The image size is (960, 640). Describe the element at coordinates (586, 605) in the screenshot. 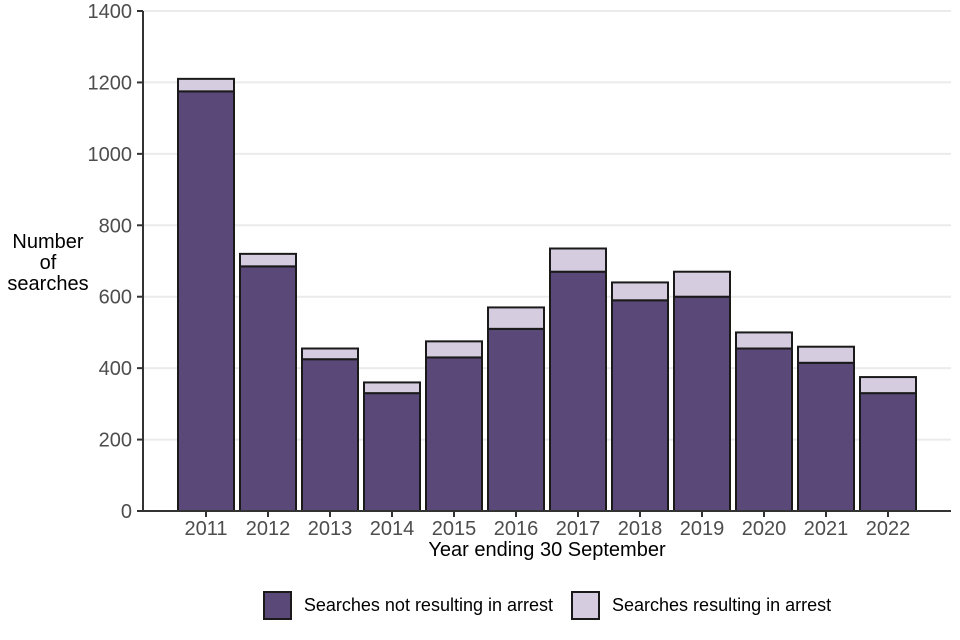

I see `legend-swatch-arrest` at that location.